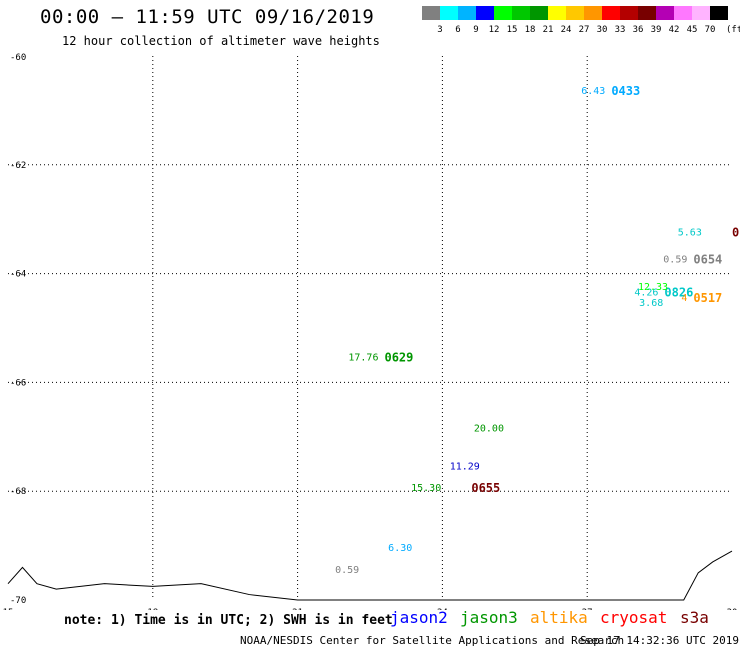  I want to click on coastline, so click(370, 575).